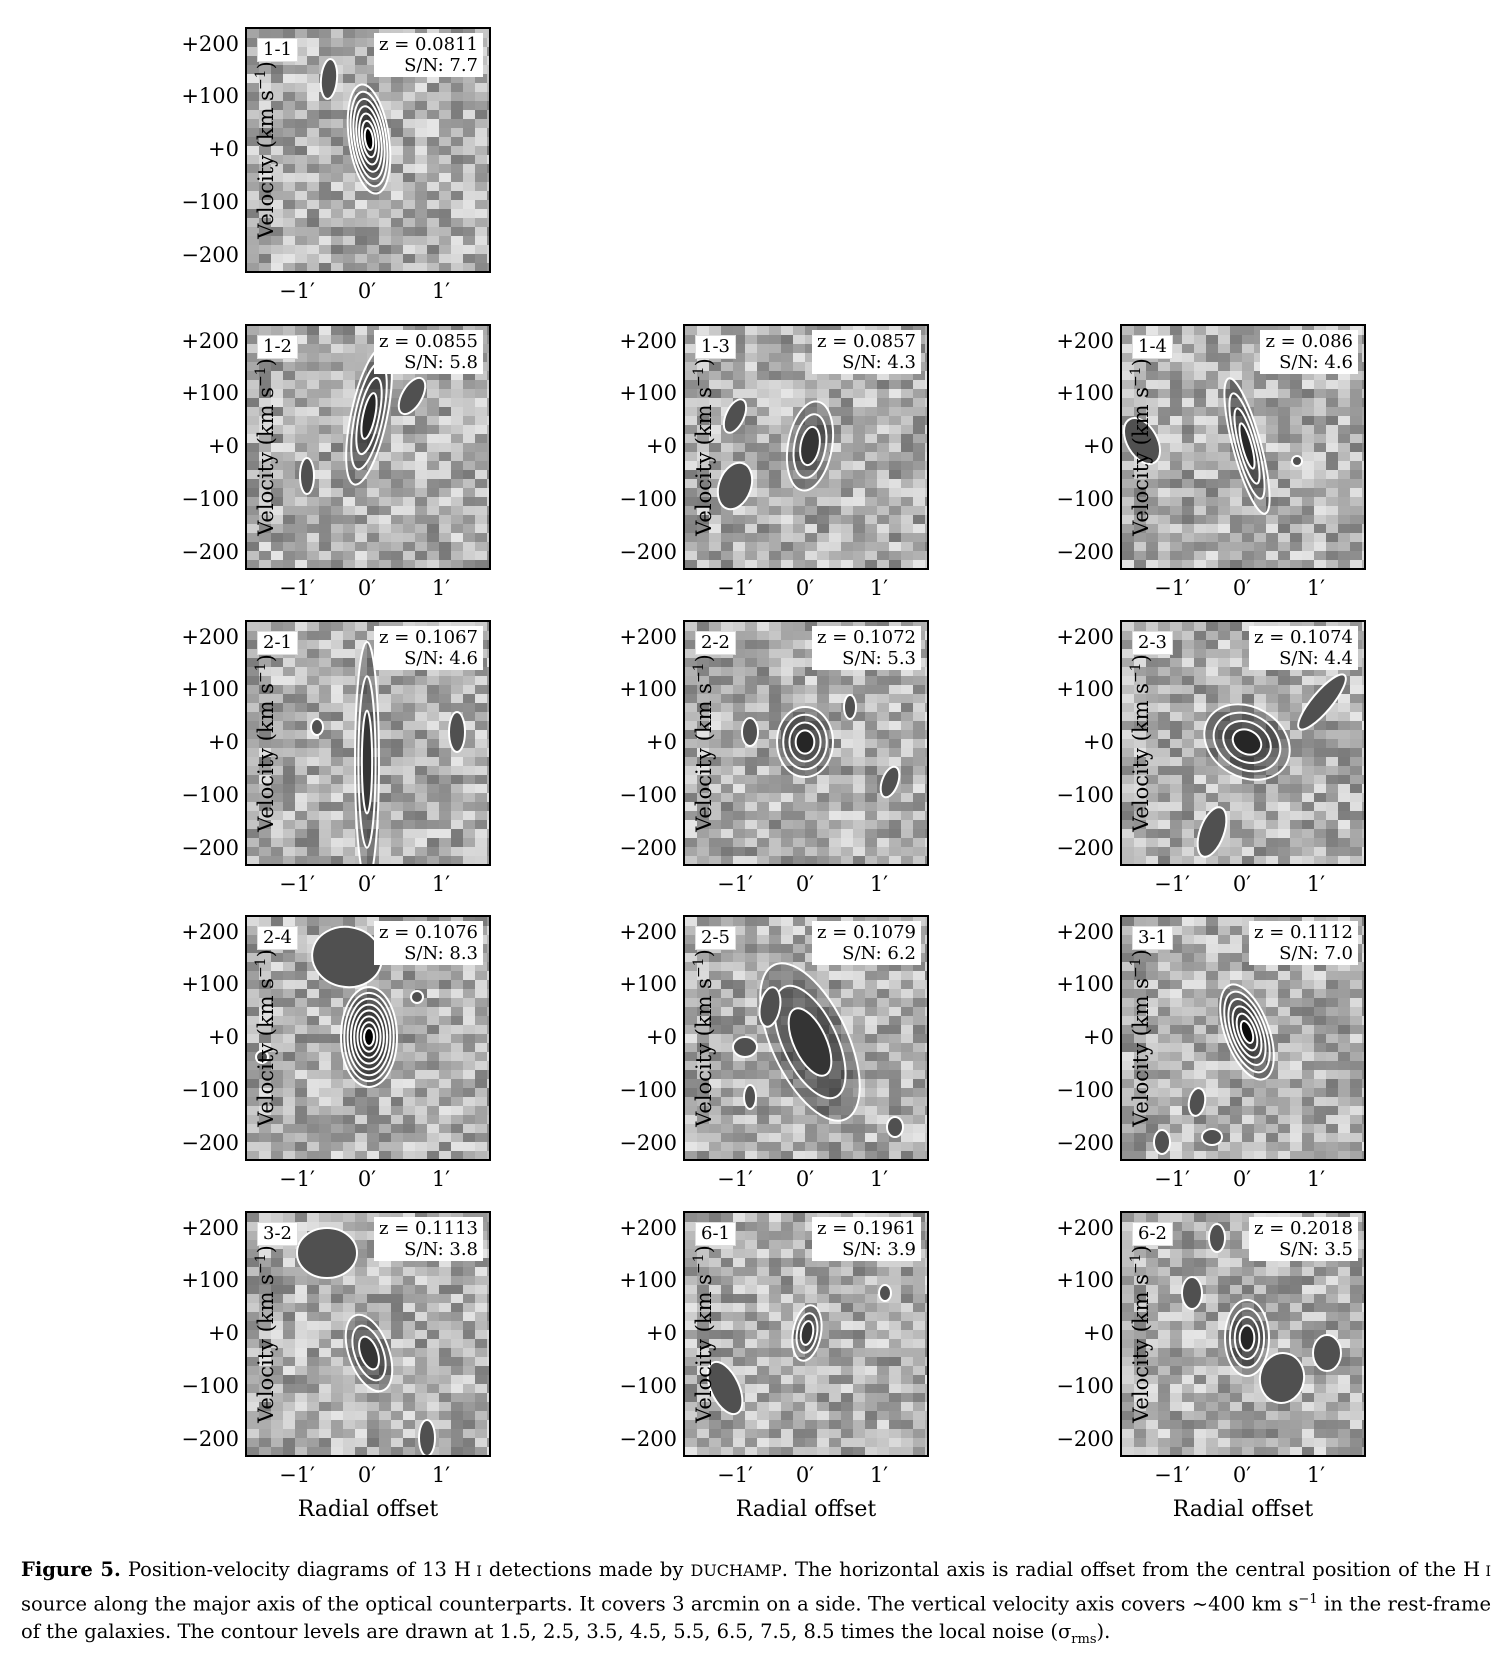  What do you see at coordinates (1098, 446) in the screenshot?
I see `y-tick-label: +0` at bounding box center [1098, 446].